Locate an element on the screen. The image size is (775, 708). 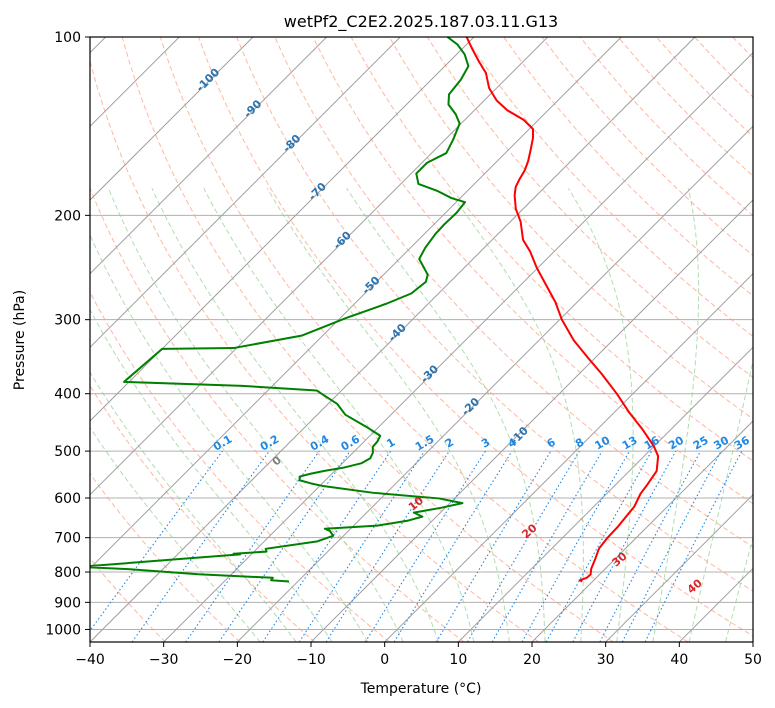
chart-title: wetPf2_C2E2.2025.187.03.11.G13 is located at coordinates (421, 22).